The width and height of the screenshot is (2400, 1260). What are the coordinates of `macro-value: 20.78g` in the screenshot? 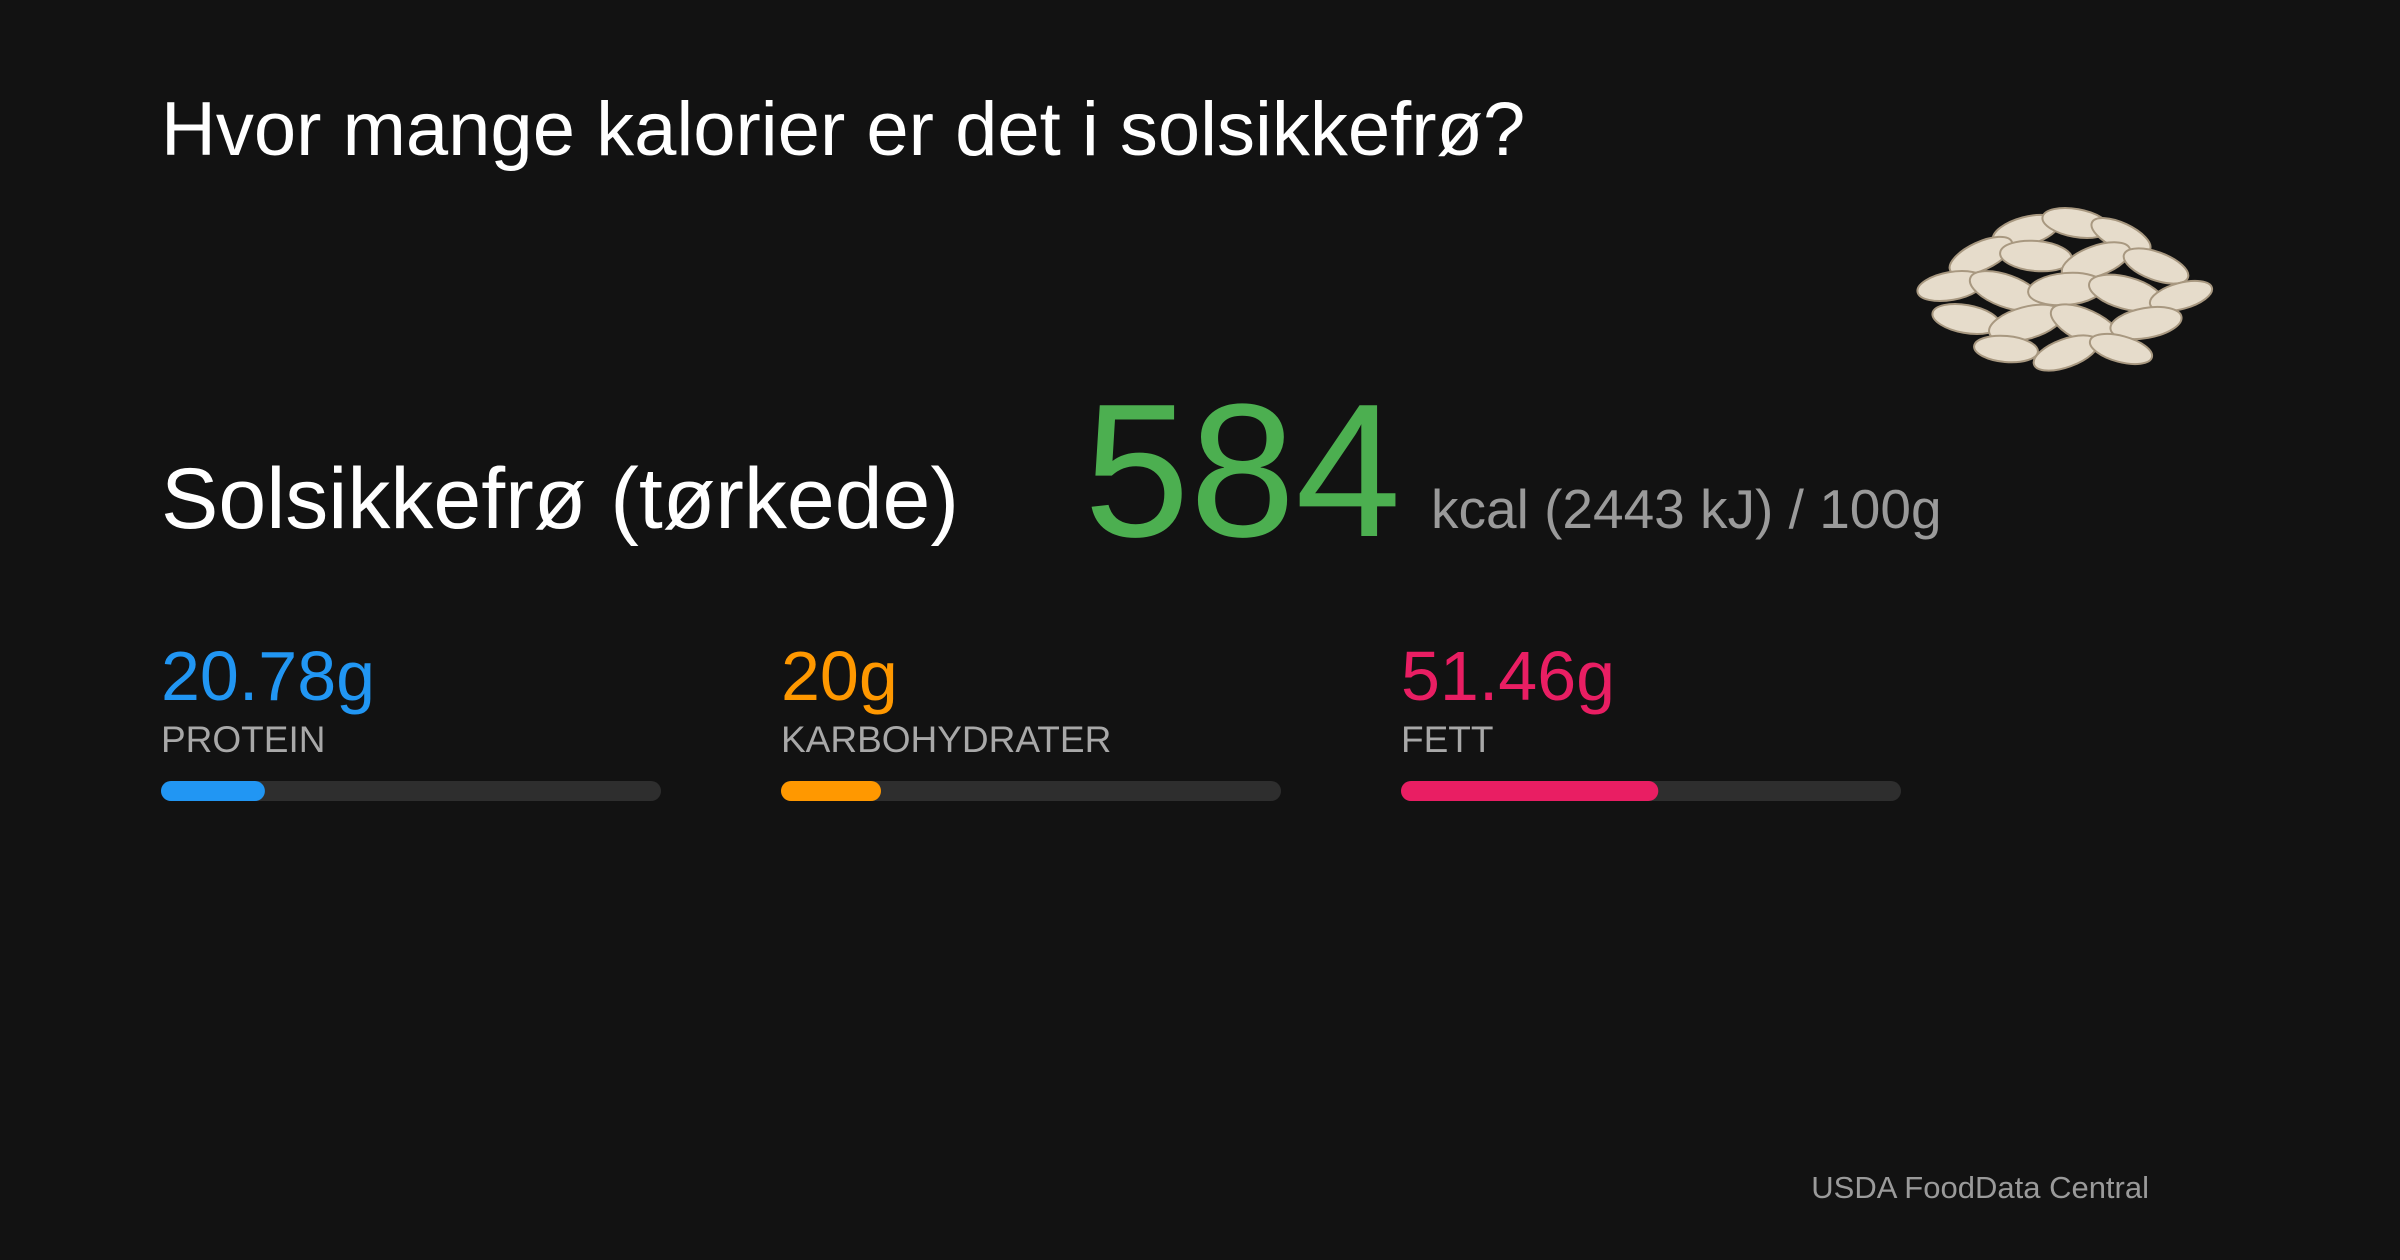 It's located at (268, 676).